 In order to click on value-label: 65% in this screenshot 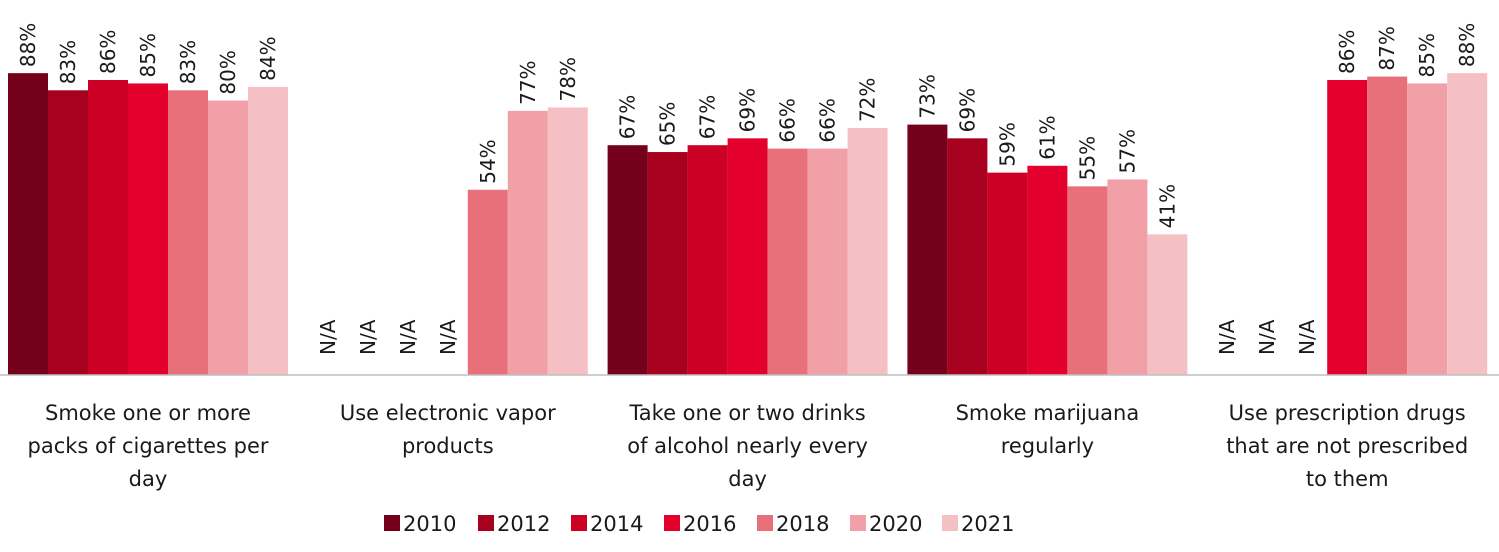, I will do `click(668, 124)`.